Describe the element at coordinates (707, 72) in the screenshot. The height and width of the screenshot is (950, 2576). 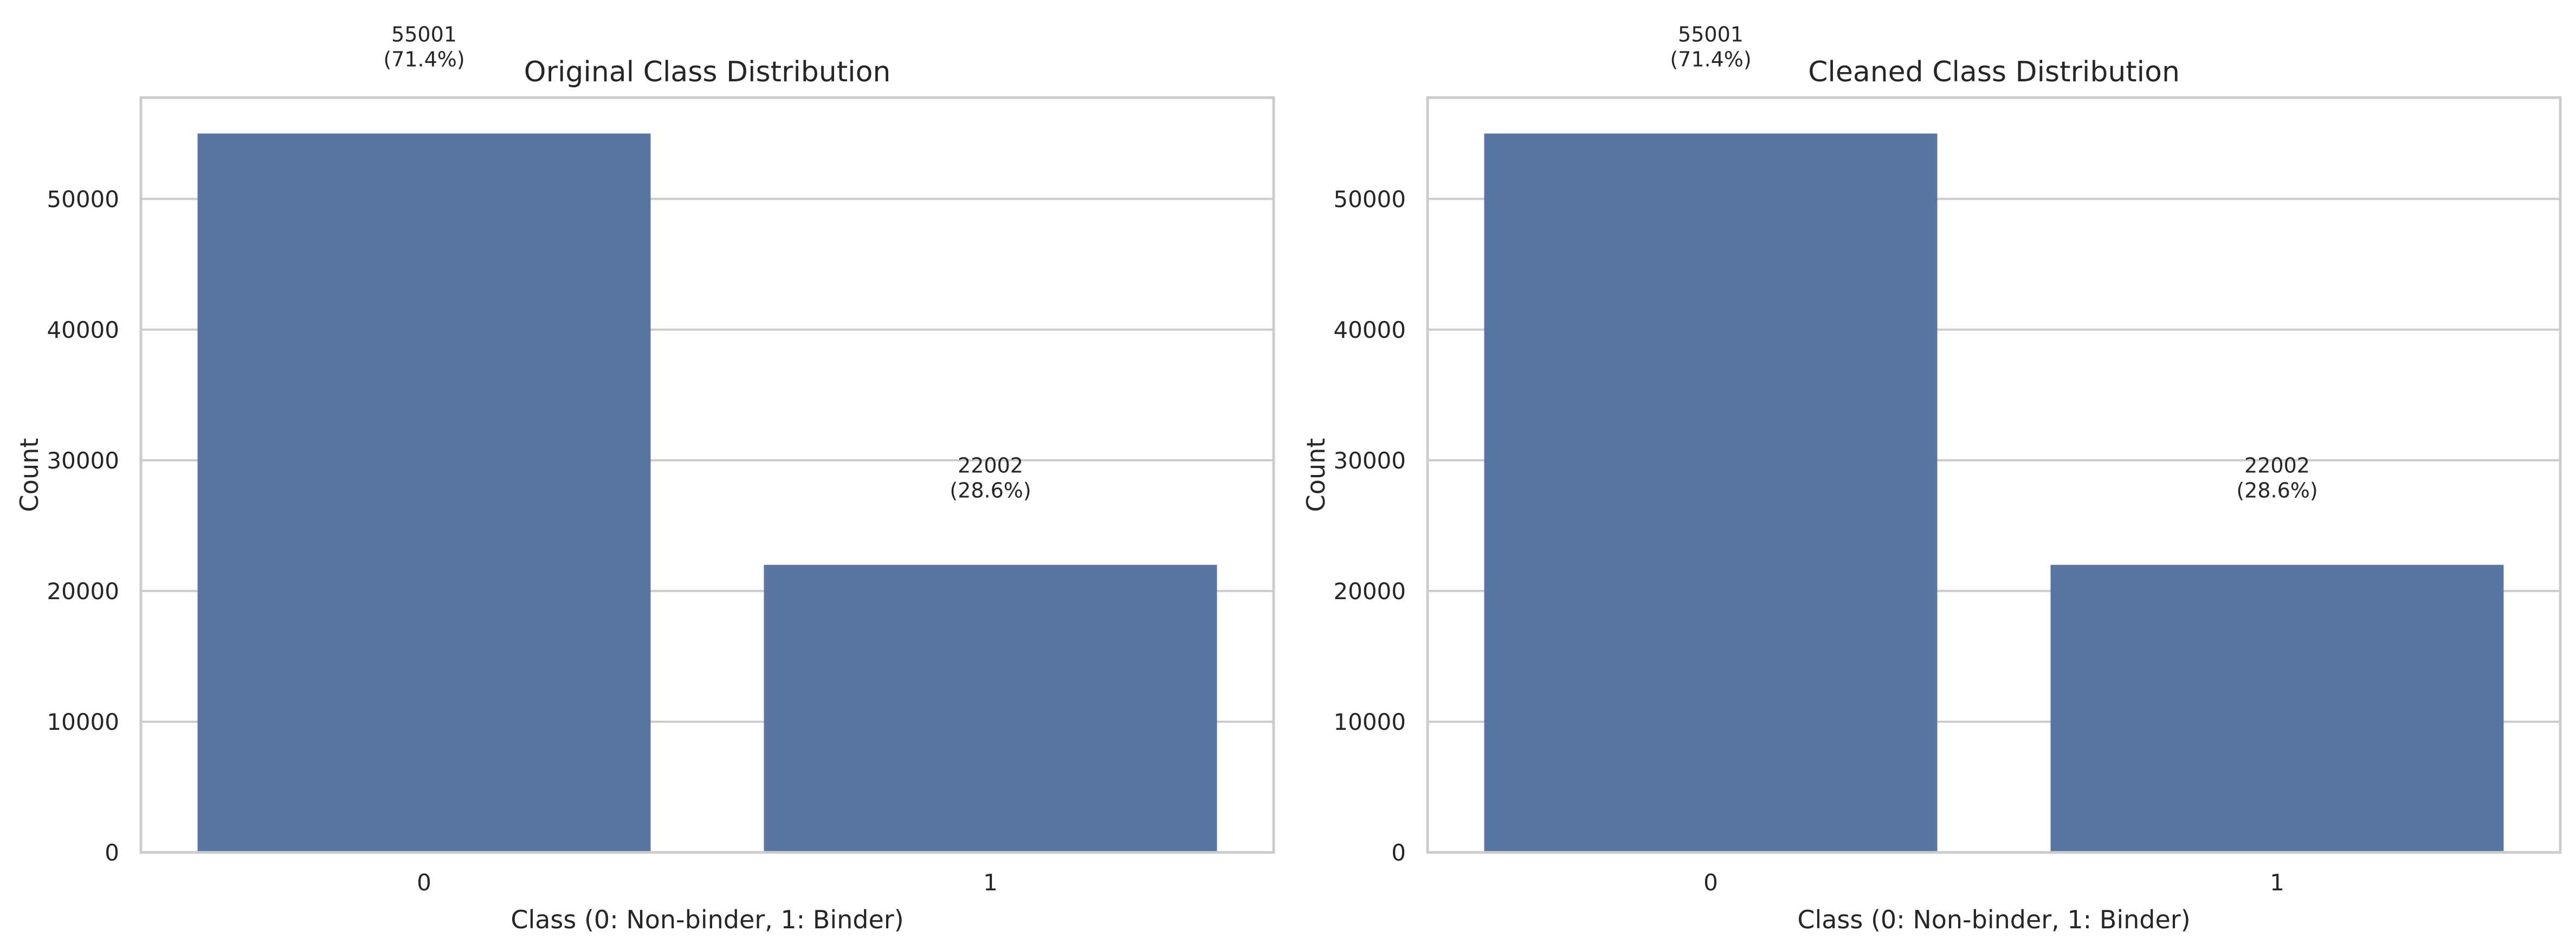
I see `chart-title: Original Class Distribution` at that location.